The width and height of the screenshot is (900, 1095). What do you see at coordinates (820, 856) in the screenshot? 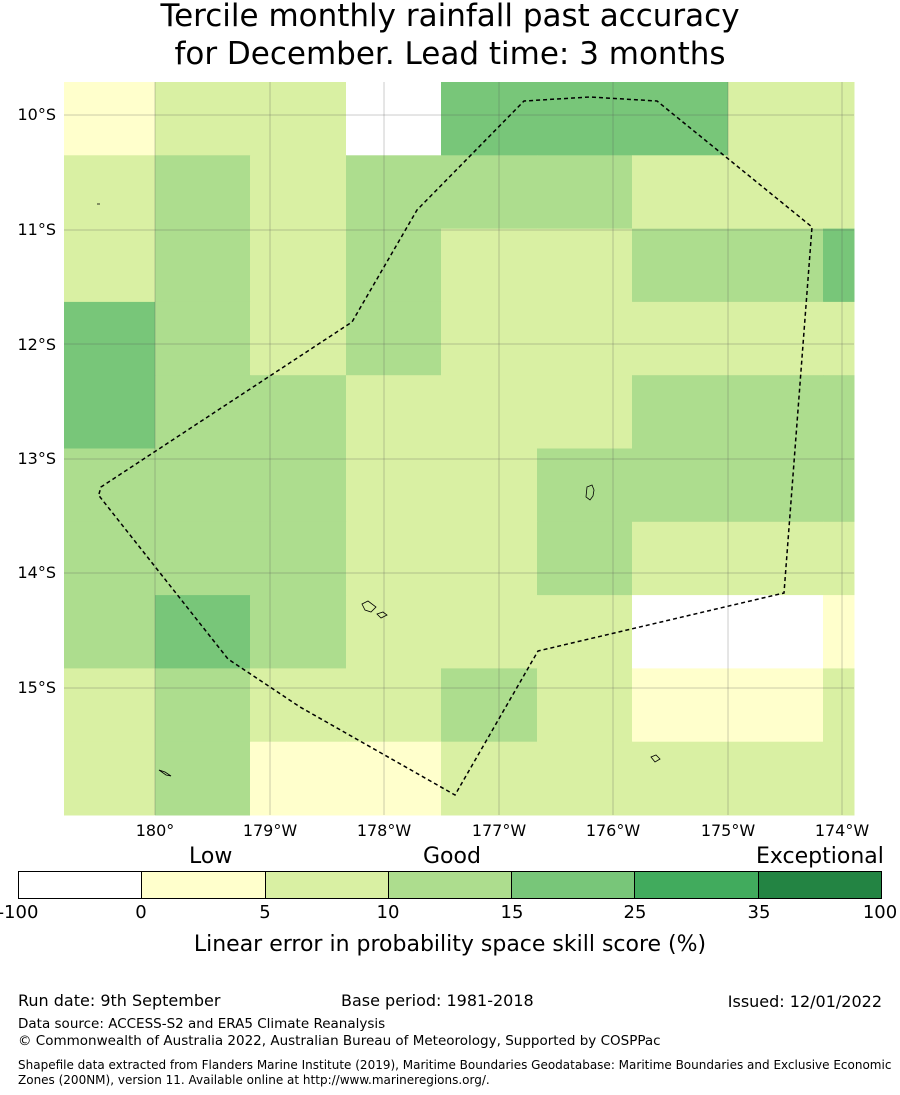
I see `legend-category-exceptional: Exceptional` at bounding box center [820, 856].